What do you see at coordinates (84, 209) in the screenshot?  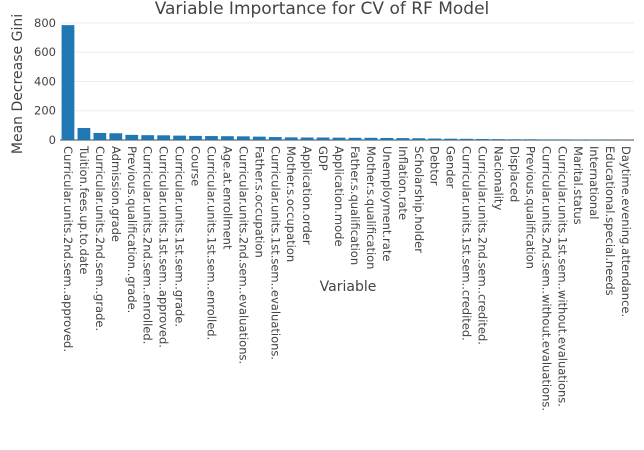 I see `x-tick-label: Tuition.fees.up.to.date` at bounding box center [84, 209].